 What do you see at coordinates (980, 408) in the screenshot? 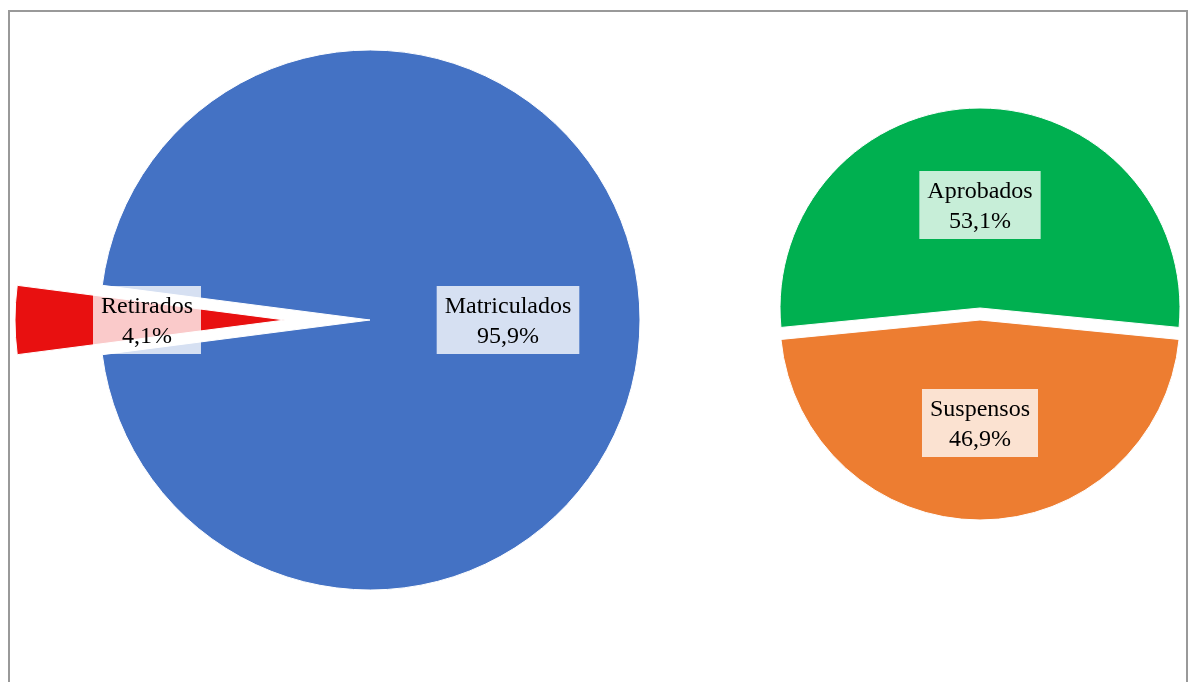
I see `slice-label: Suspensos` at bounding box center [980, 408].